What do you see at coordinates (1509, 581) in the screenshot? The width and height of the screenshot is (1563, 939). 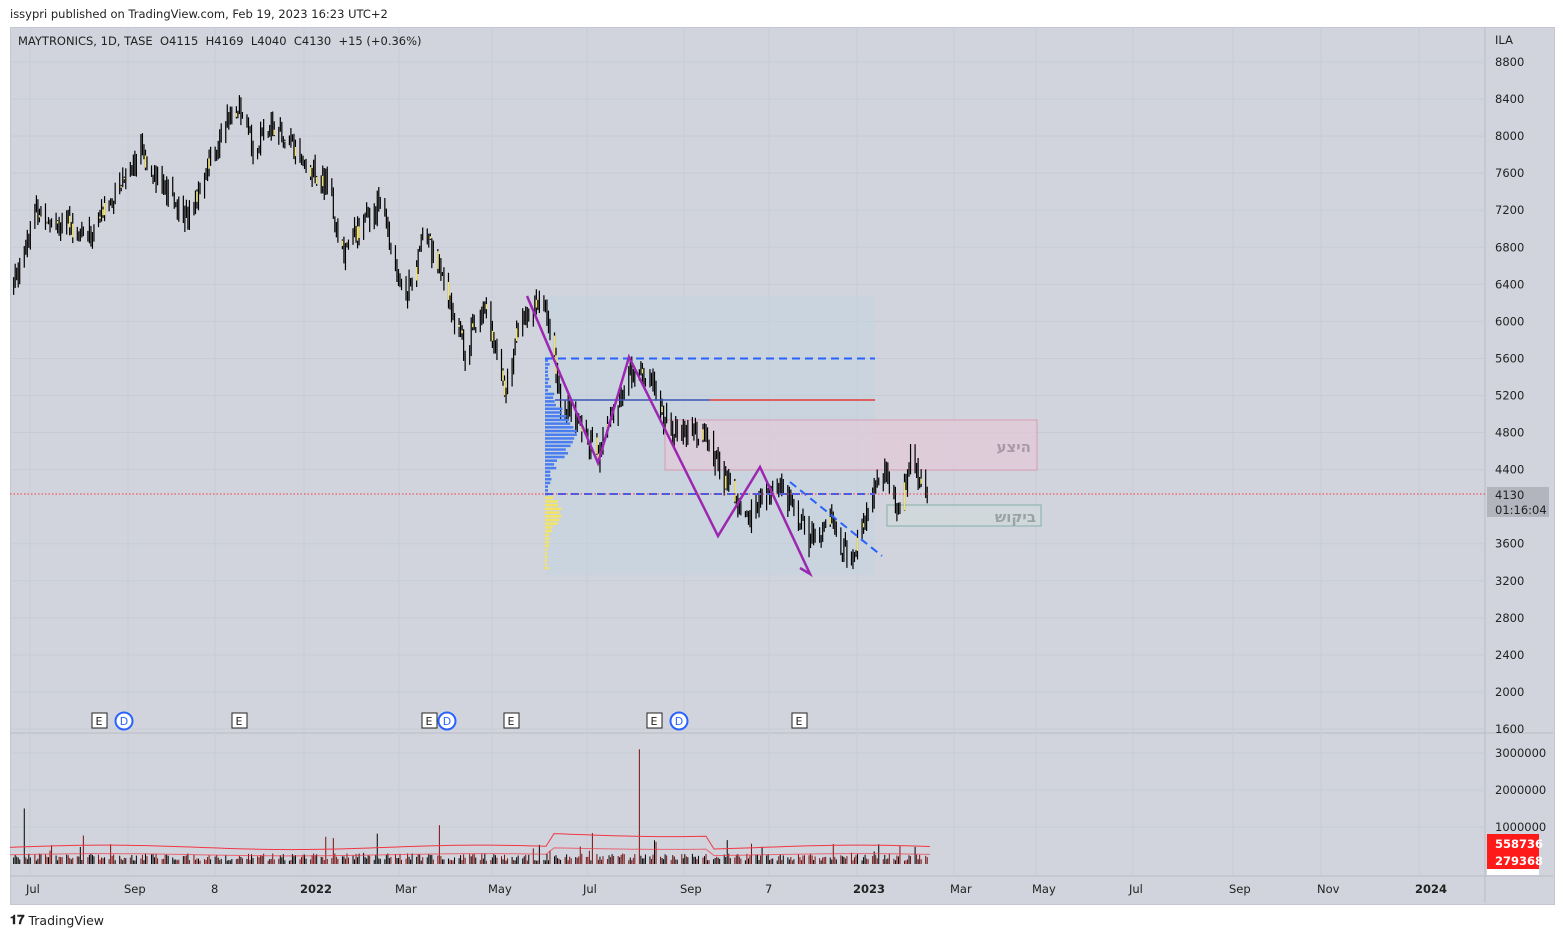 I see `price-tick: 3200` at bounding box center [1509, 581].